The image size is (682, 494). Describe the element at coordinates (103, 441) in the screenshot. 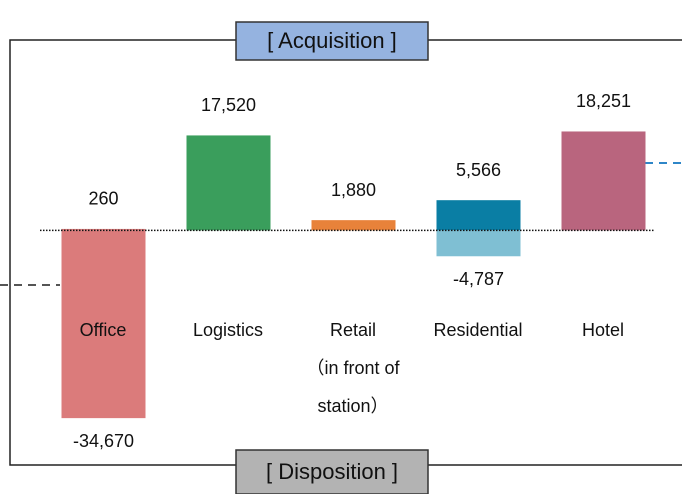

I see `value-label: -34,670` at that location.